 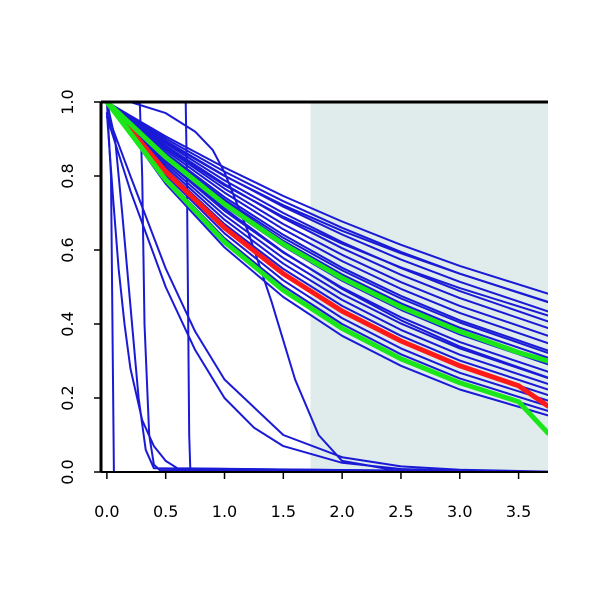 I want to click on y-tick-label-2: 0.4, so click(x=67, y=323).